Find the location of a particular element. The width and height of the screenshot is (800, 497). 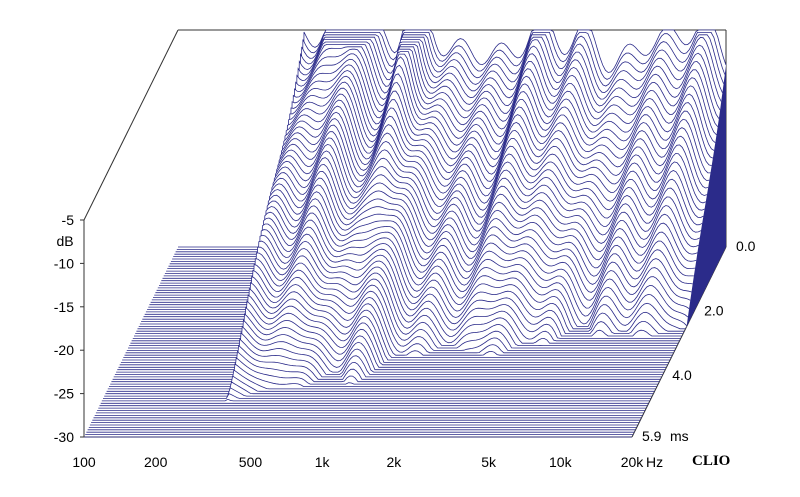

x-axis-ticks: 100 200 500 1k 2k 5k 10k 20k is located at coordinates (358, 462).